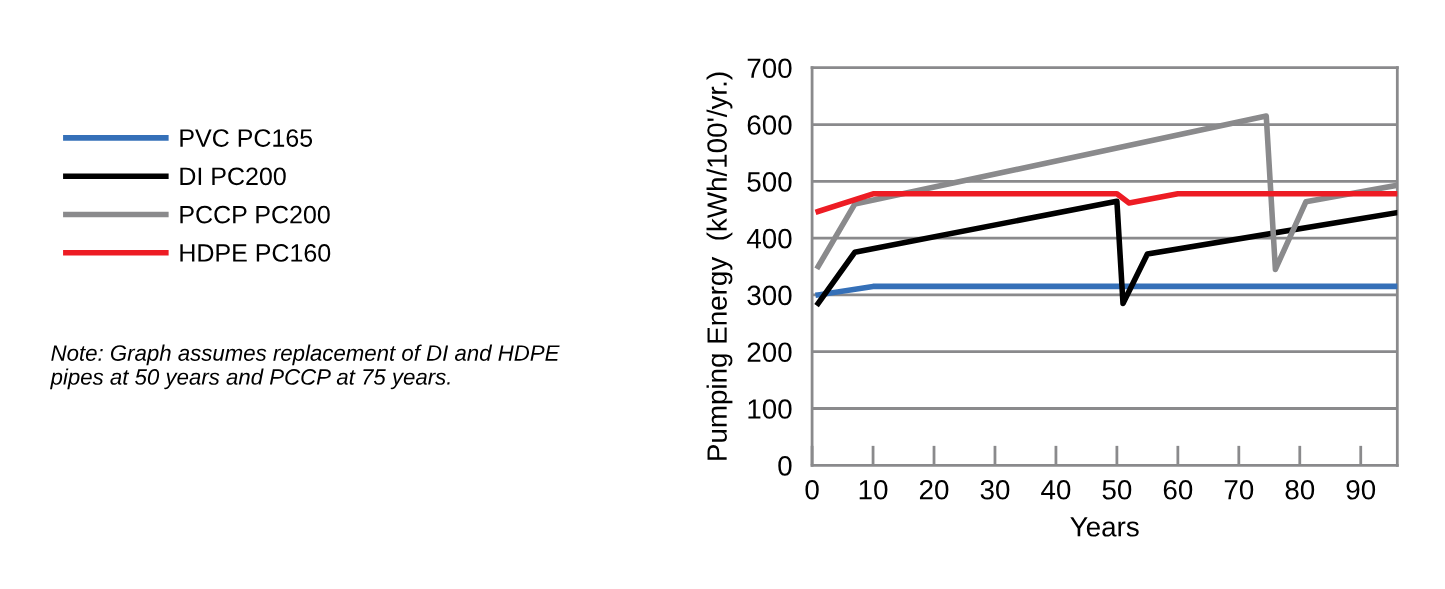  What do you see at coordinates (1239, 489) in the screenshot?
I see `x-tick-label: 70` at bounding box center [1239, 489].